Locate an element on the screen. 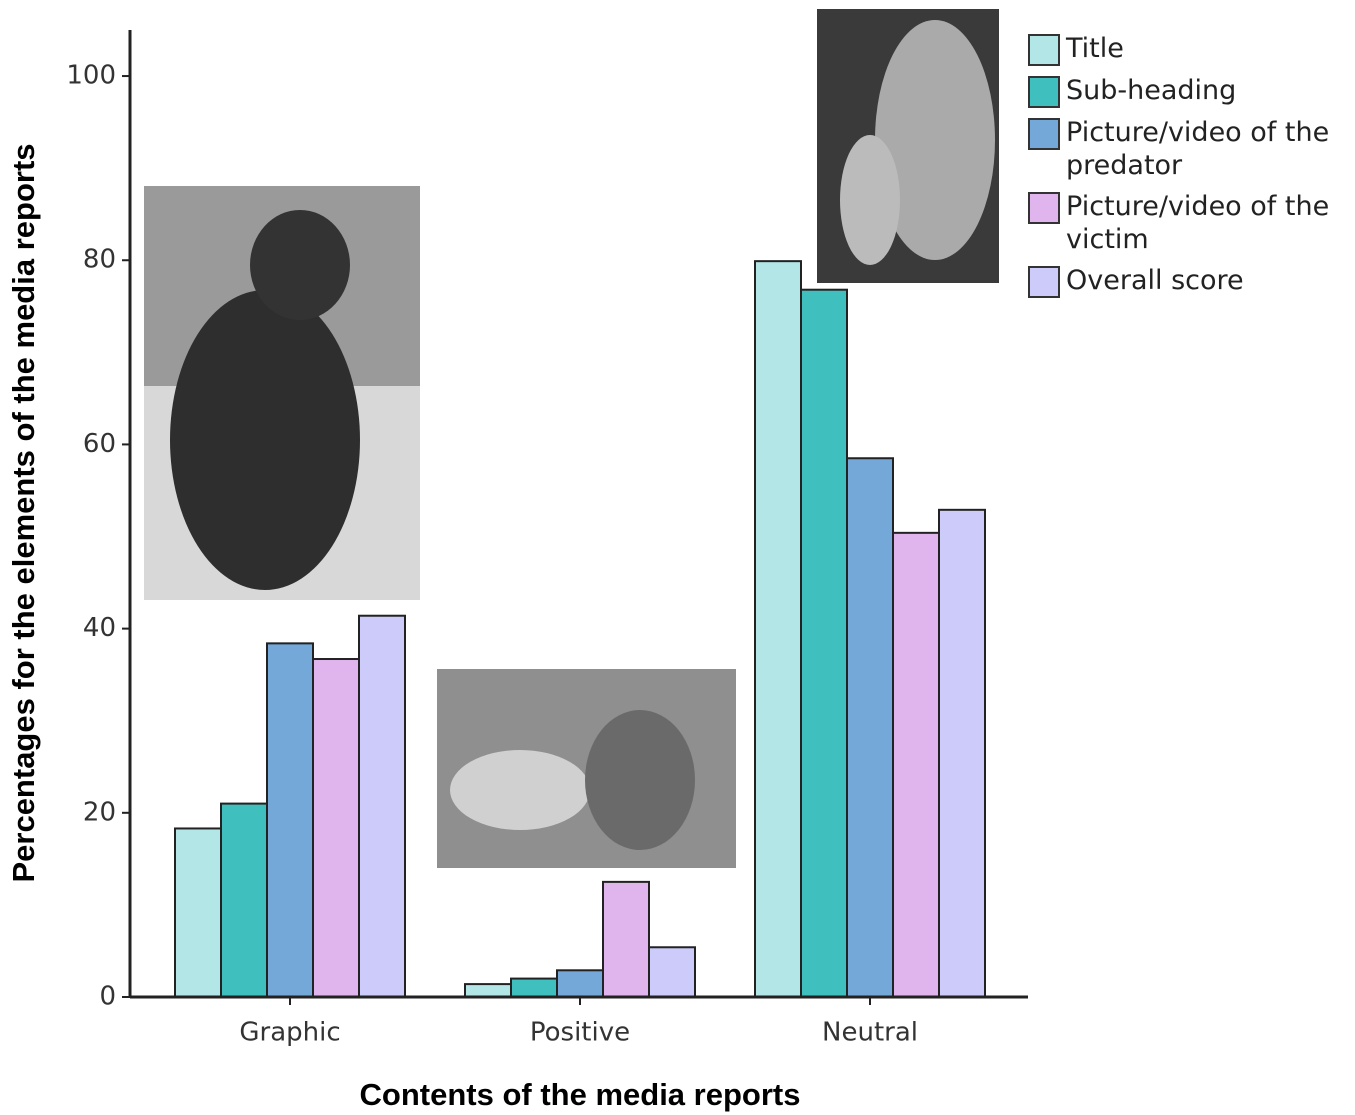 The width and height of the screenshot is (1355, 1115). legend-item: Sub-heading is located at coordinates (1188, 91).